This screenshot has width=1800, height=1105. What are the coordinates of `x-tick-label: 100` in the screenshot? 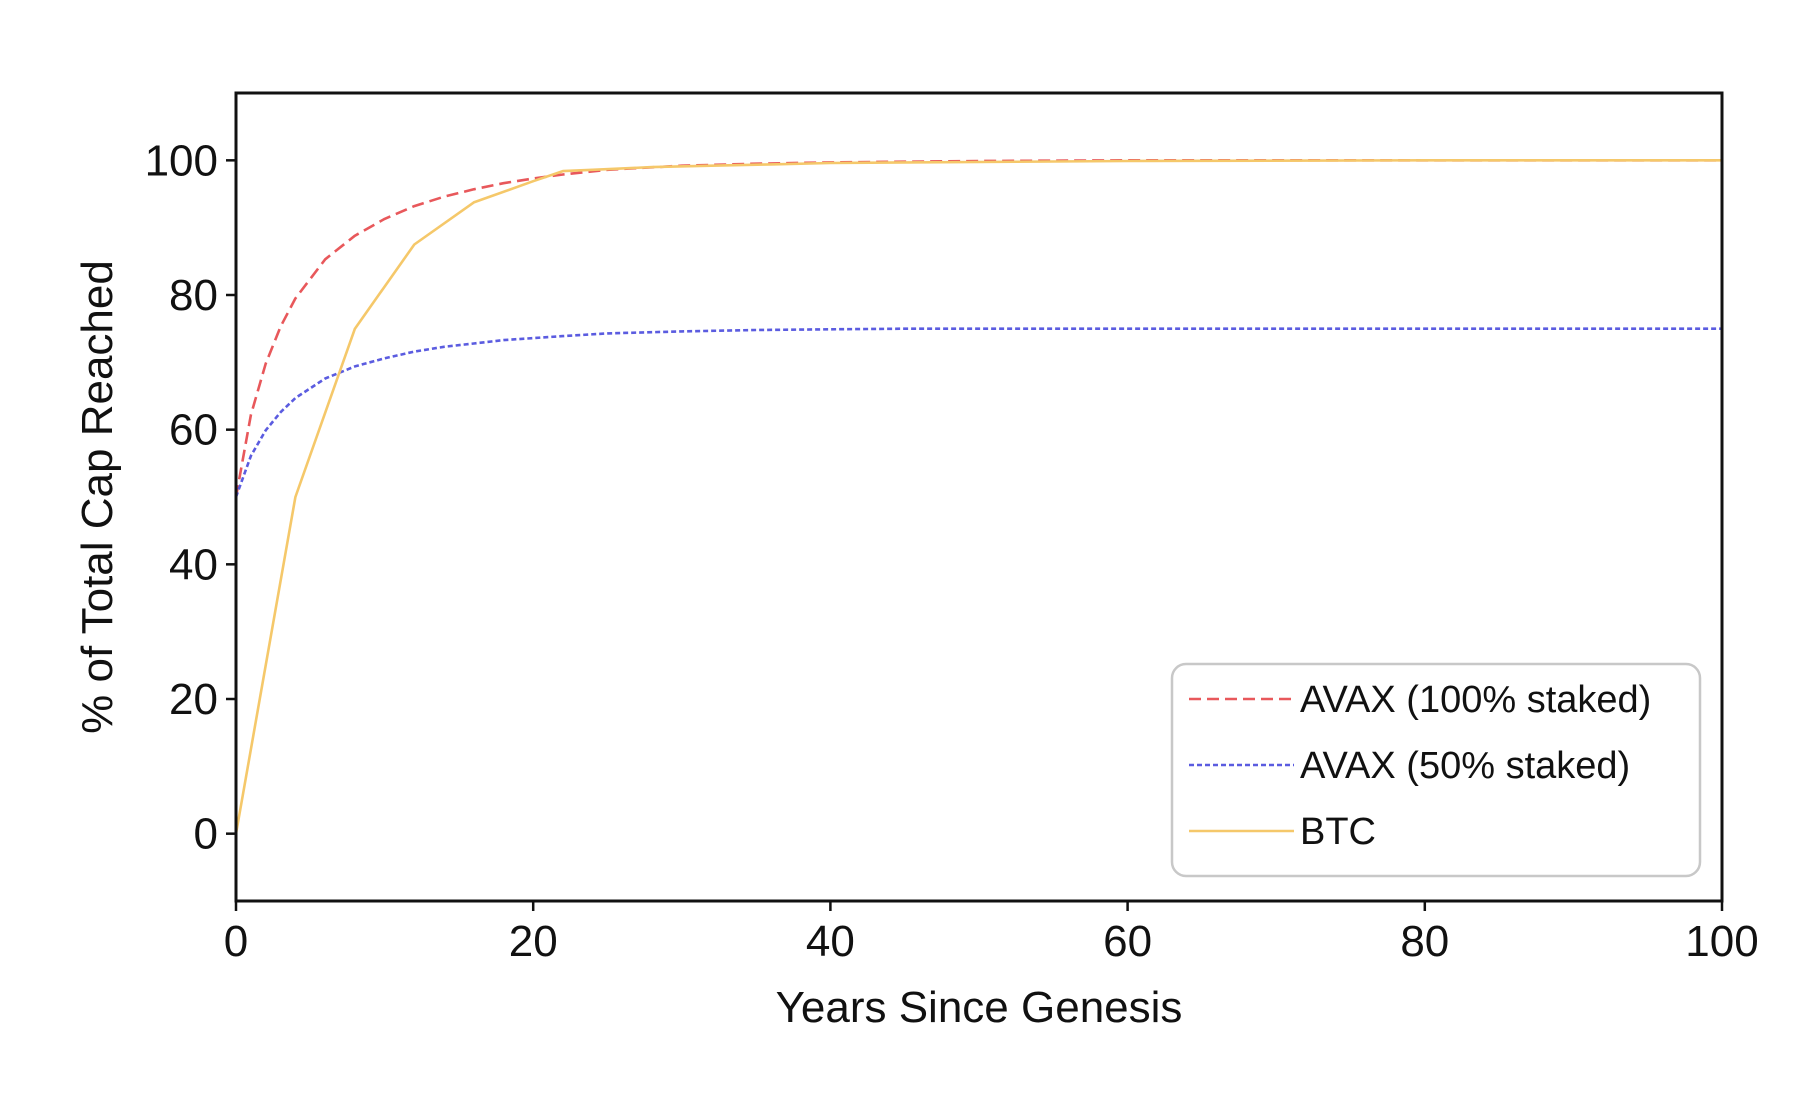 It's located at (1721, 941).